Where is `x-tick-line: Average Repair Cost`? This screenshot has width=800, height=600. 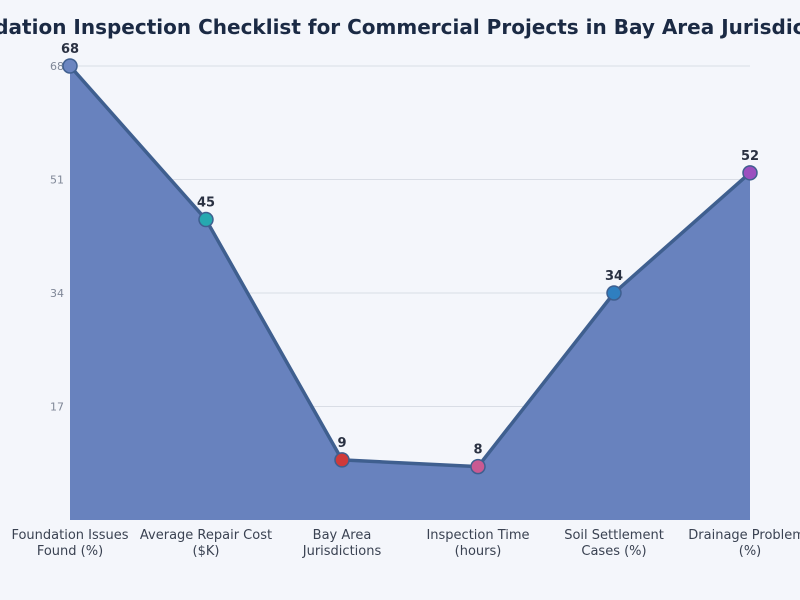
x-tick-line: Average Repair Cost is located at coordinates (206, 535).